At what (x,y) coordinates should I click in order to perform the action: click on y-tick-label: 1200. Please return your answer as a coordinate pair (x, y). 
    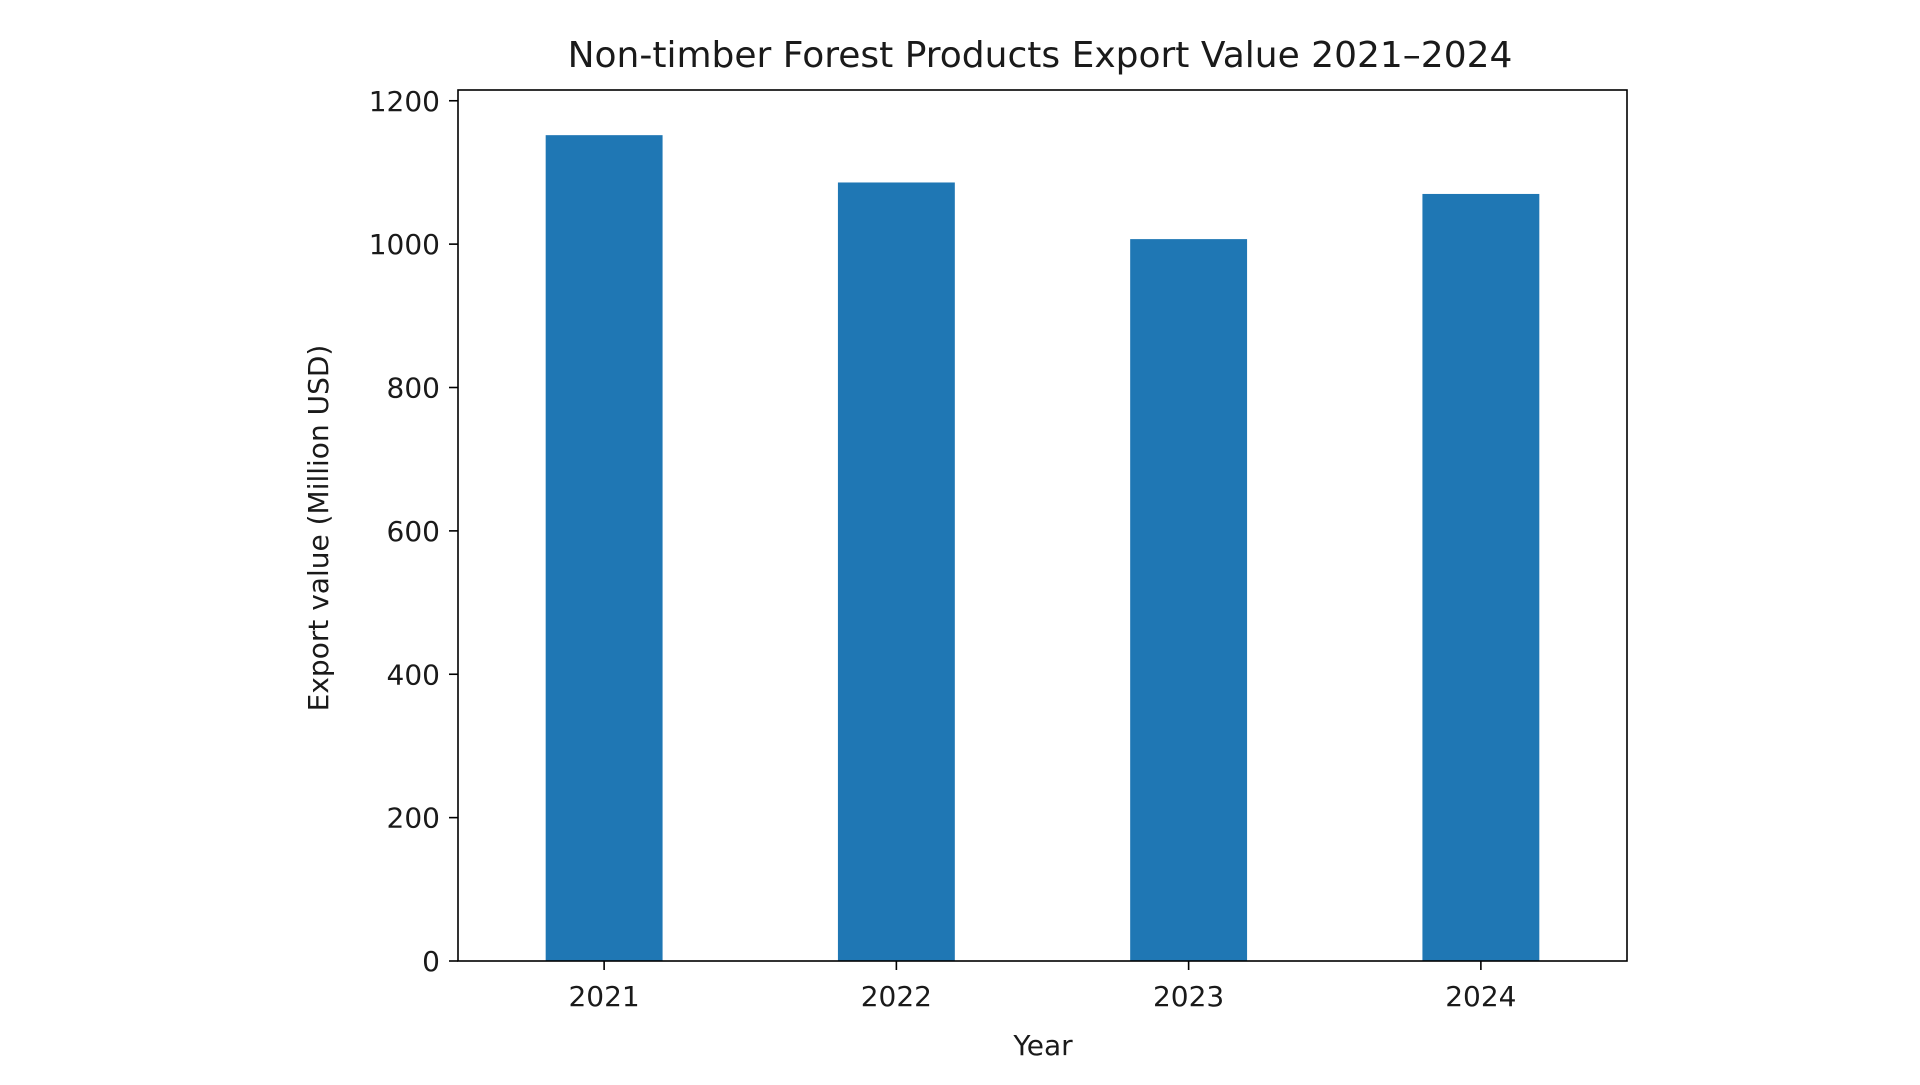
    Looking at the image, I should click on (404, 101).